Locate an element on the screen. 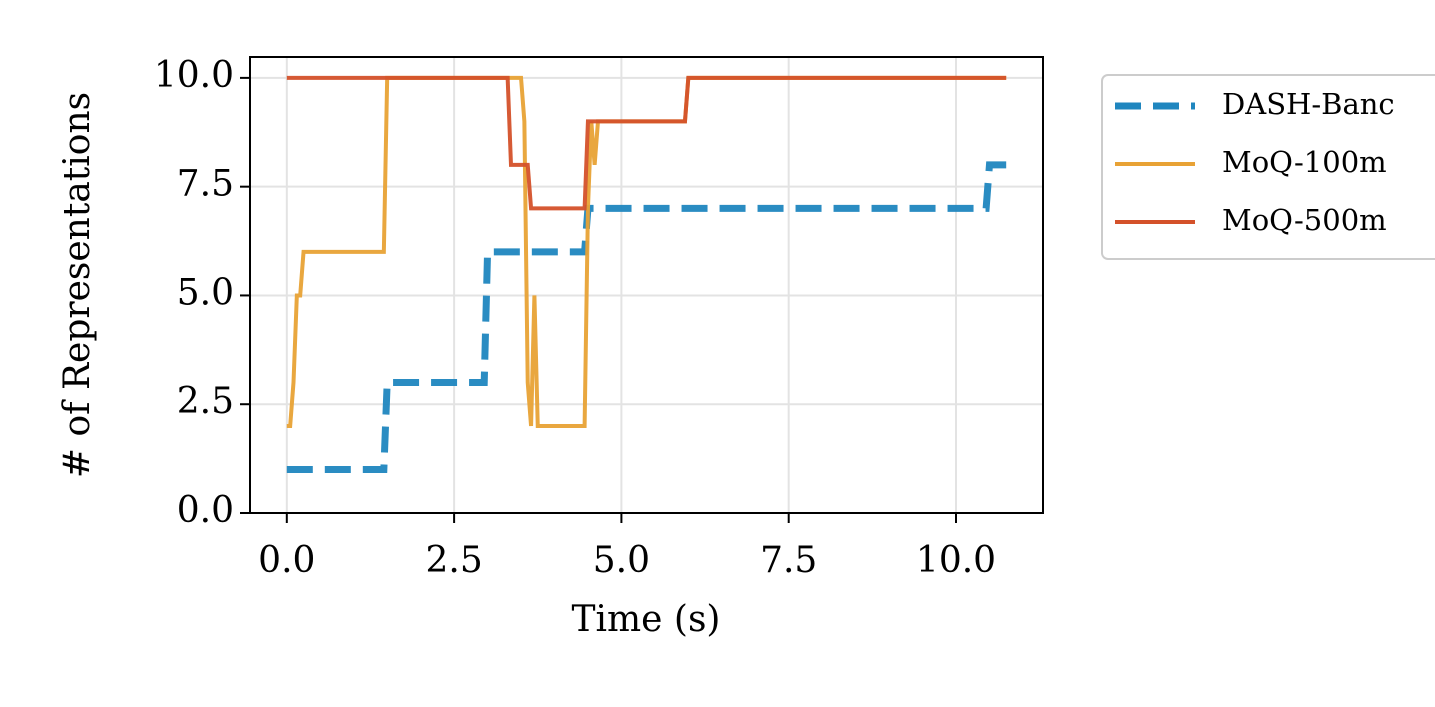 This screenshot has height=707, width=1435. legend: DASH-Banc MoQ-100m MoQ-500m is located at coordinates (1268, 167).